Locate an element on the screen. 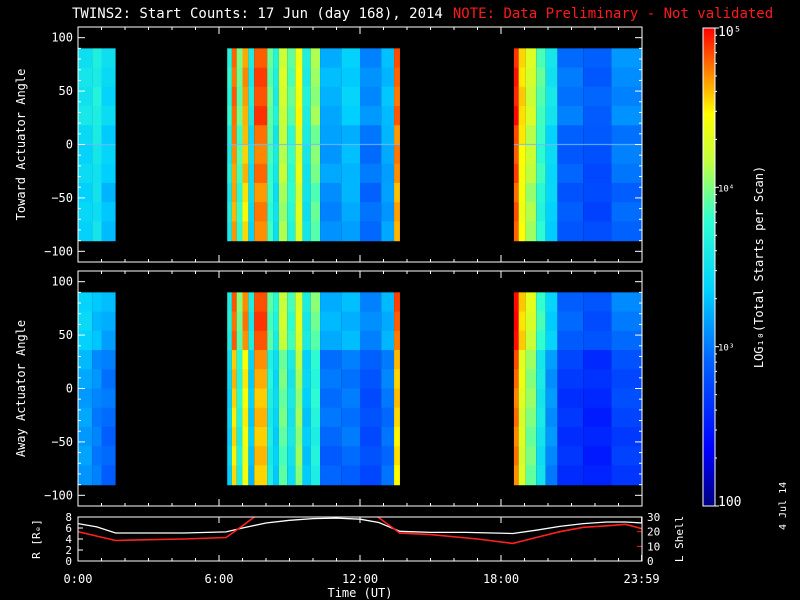  y-tick-label: 50 is located at coordinates (66, 91).